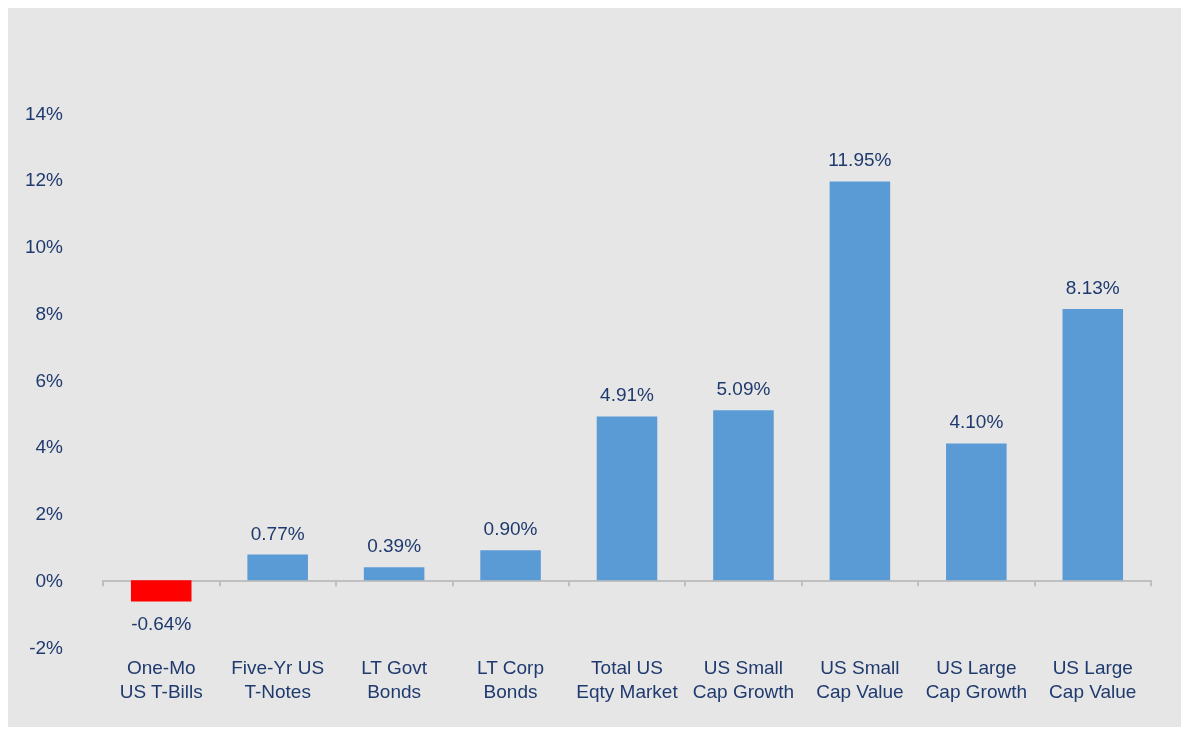  I want to click on x-tick-label: LT Govt Bonds, so click(394, 679).